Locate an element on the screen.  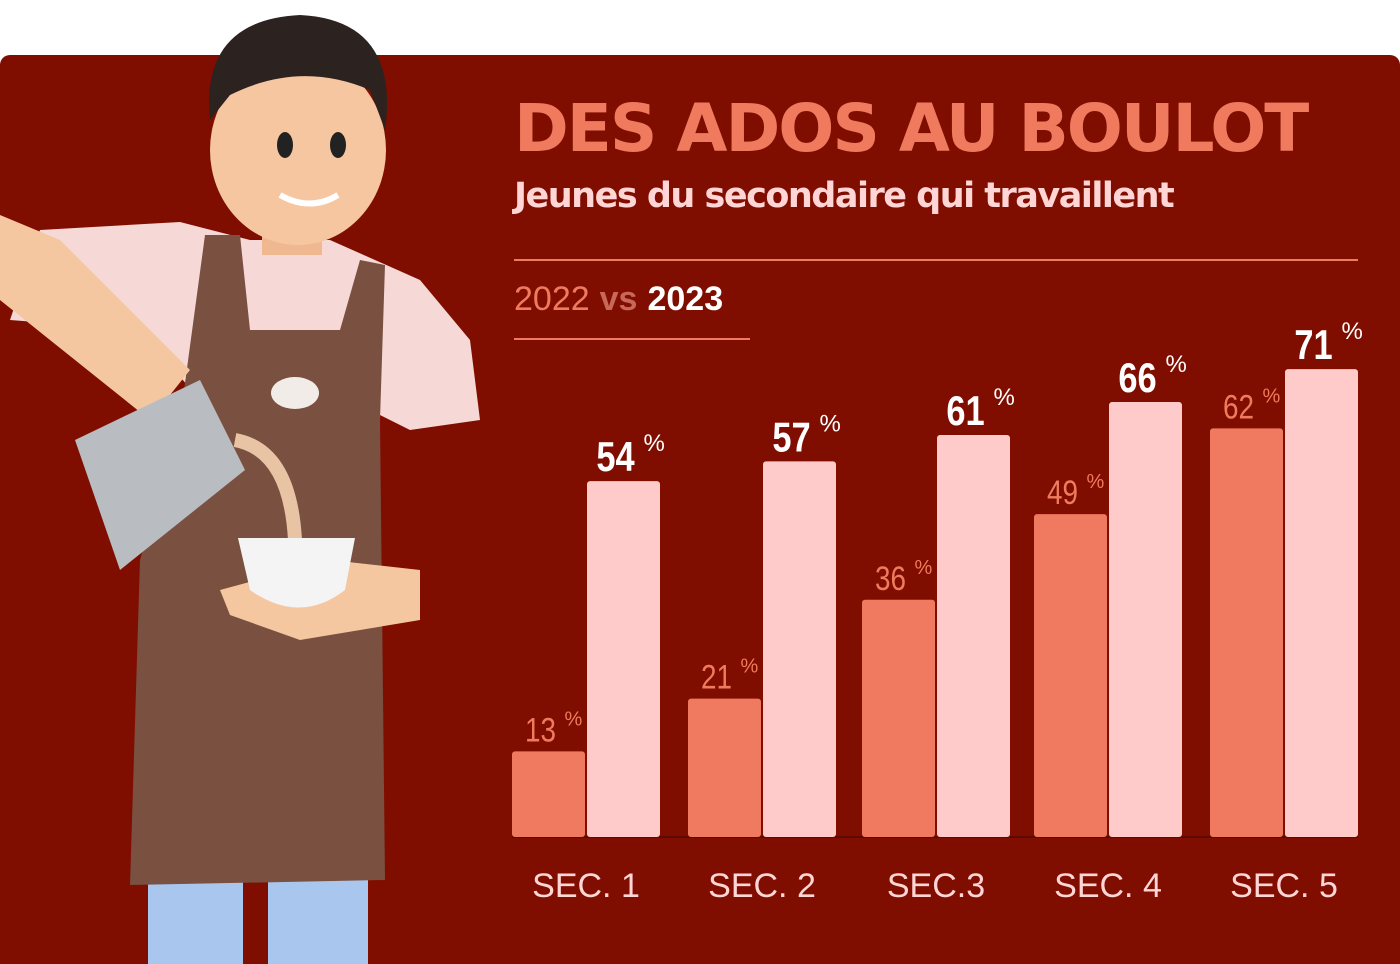
head is located at coordinates (298, 150).